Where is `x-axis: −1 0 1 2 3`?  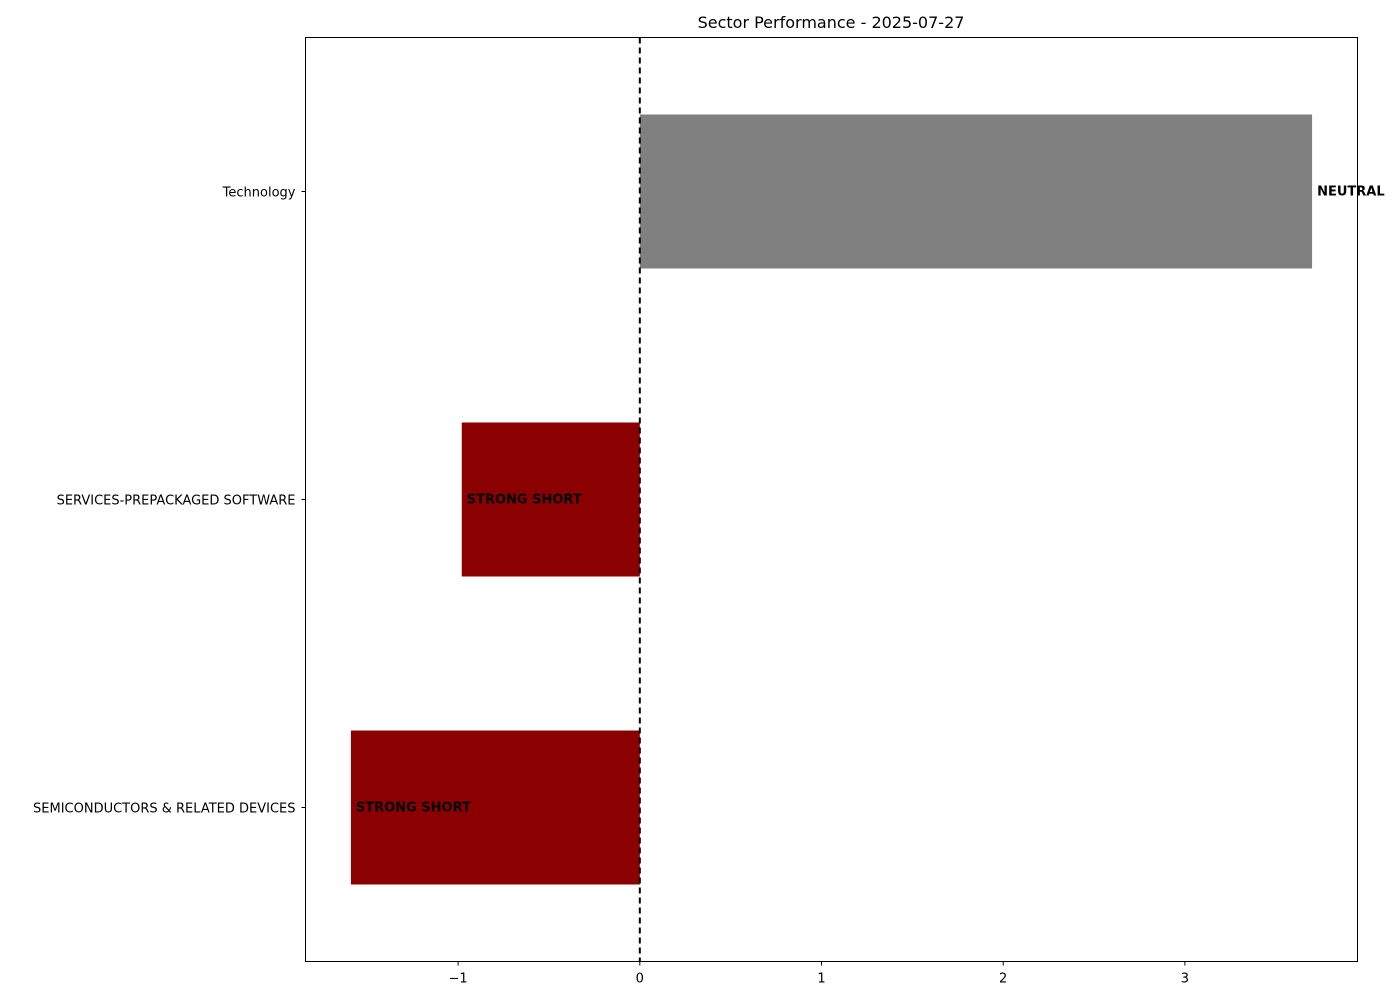
x-axis: −1 0 1 2 3 is located at coordinates (819, 974).